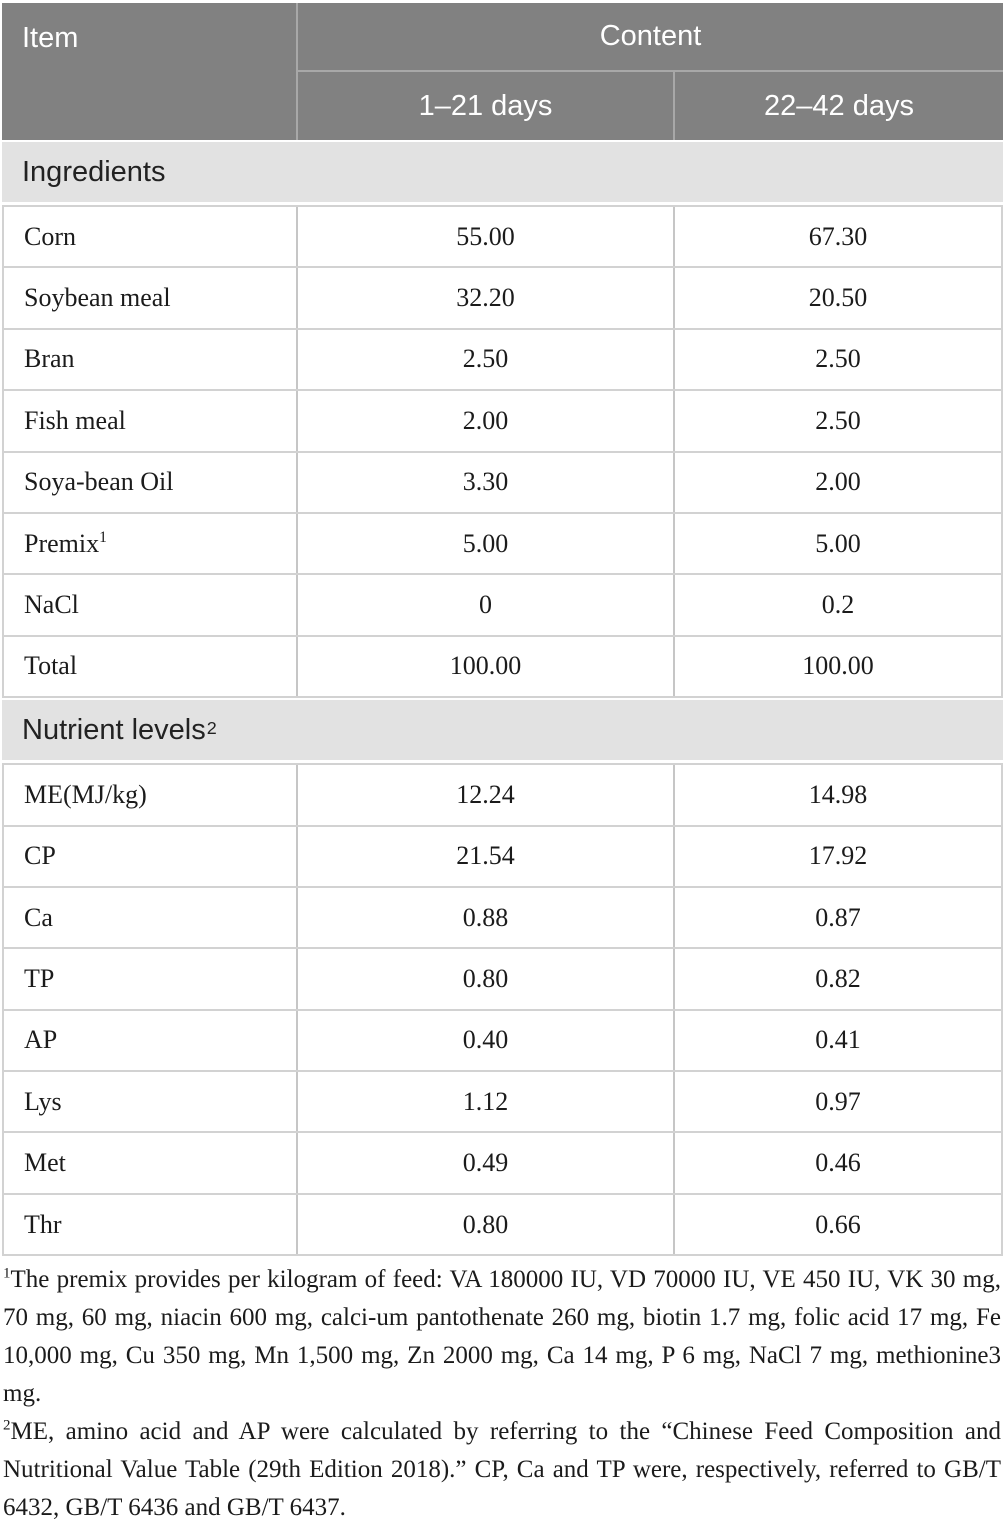 This screenshot has height=1531, width=1005. I want to click on value-cell-1-21: 2.50, so click(486, 359).